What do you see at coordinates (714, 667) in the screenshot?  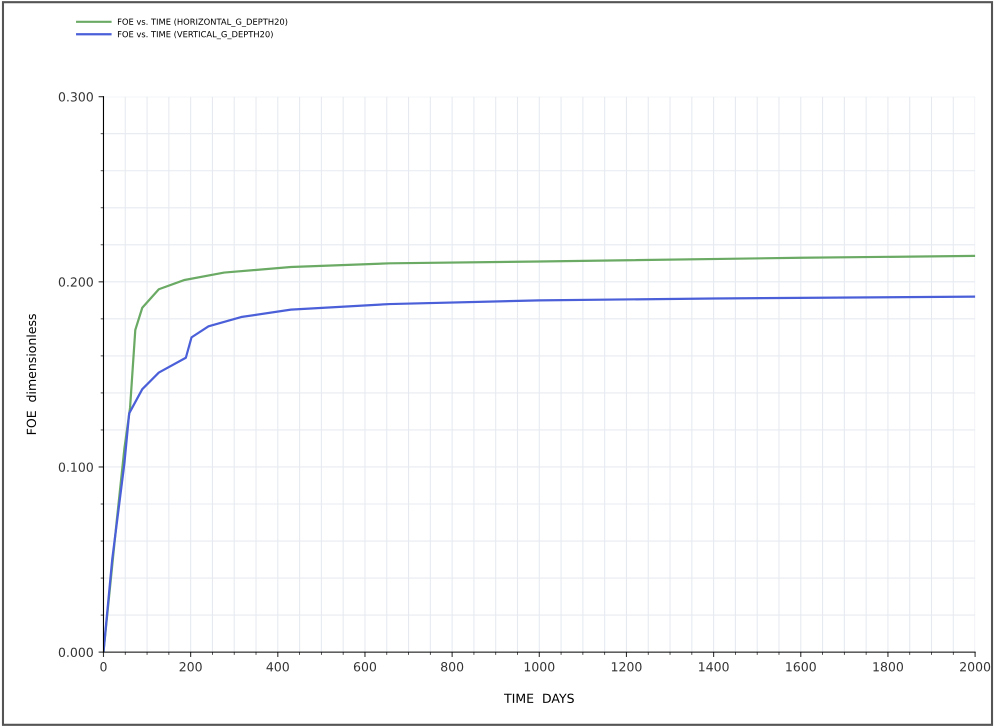 I see `x-tick-label: 1400` at bounding box center [714, 667].